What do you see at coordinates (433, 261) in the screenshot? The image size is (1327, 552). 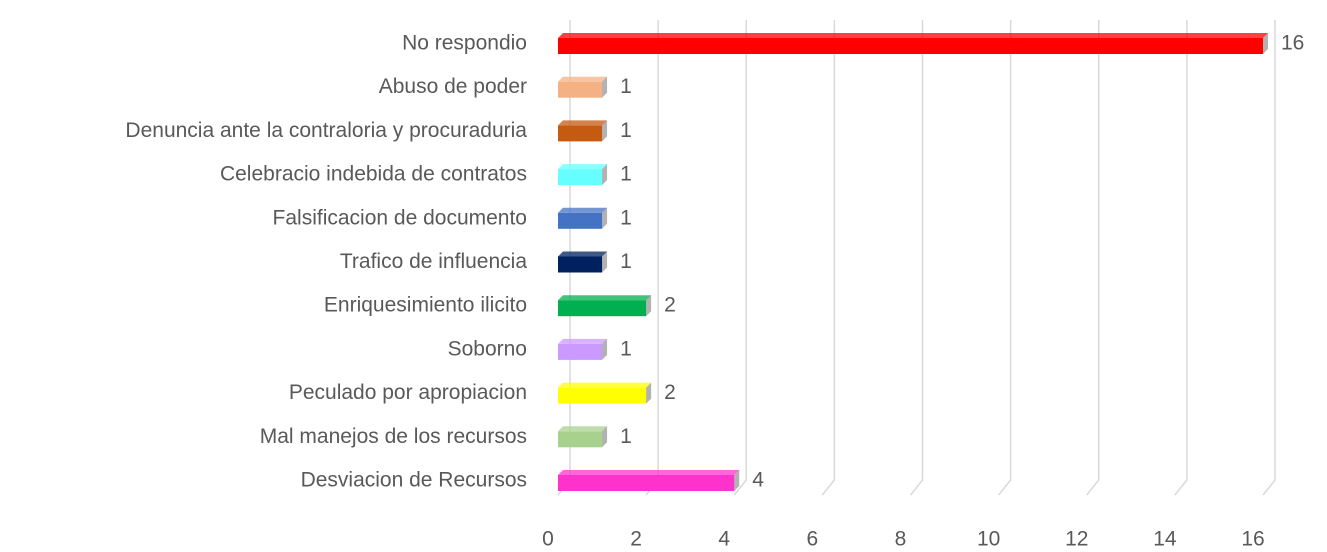 I see `y-tick-label: Trafico de influencia` at bounding box center [433, 261].